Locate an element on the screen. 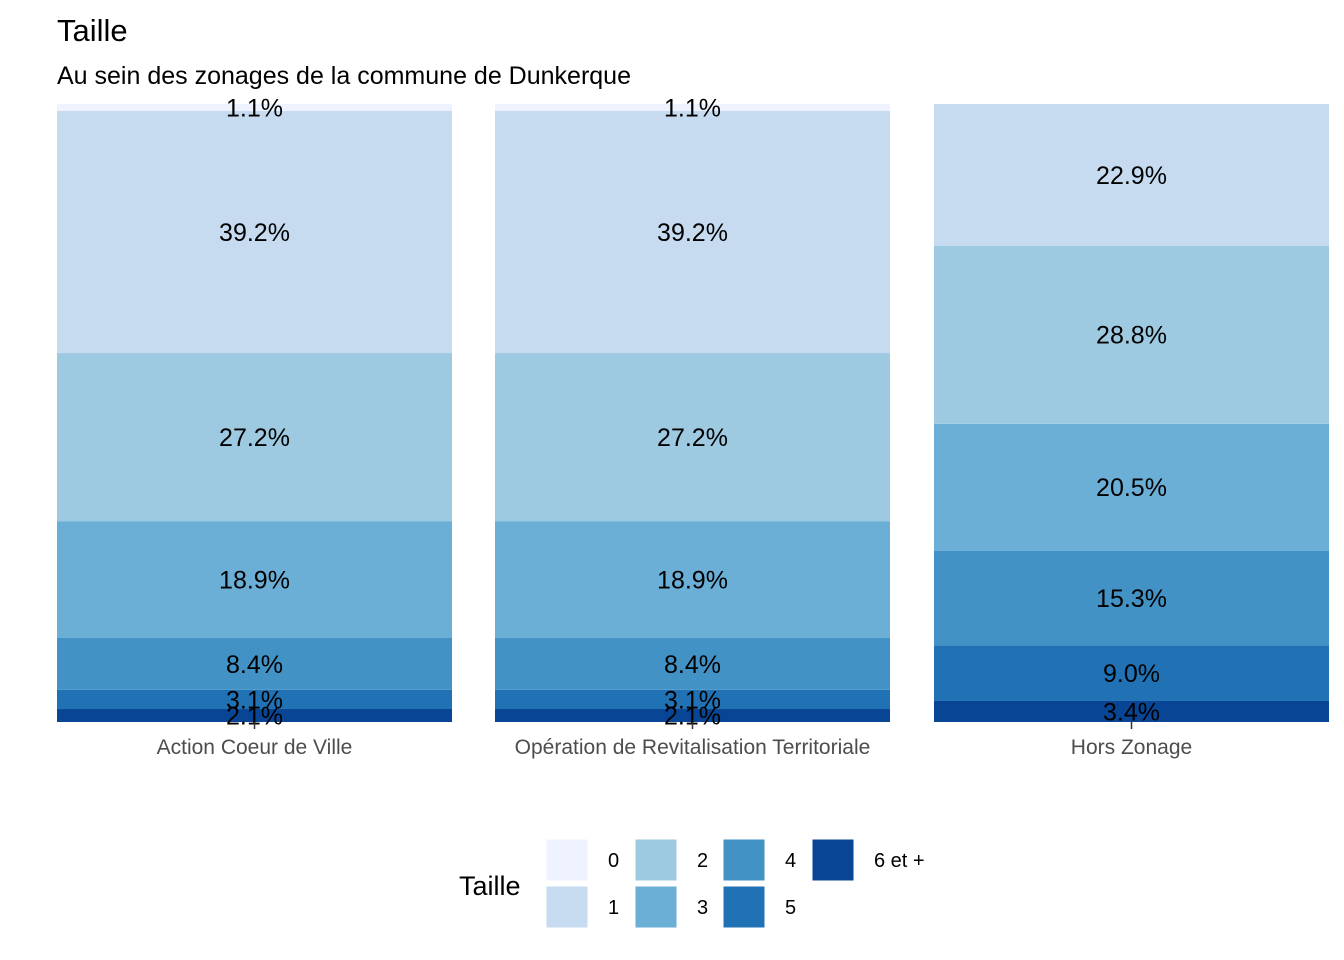  legend-label: 0 is located at coordinates (613, 861).